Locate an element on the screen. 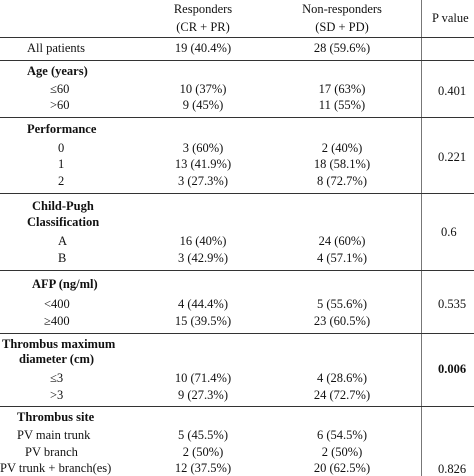 This screenshot has height=476, width=474. child-pugh-row-responders: 16 (40%) is located at coordinates (203, 241).